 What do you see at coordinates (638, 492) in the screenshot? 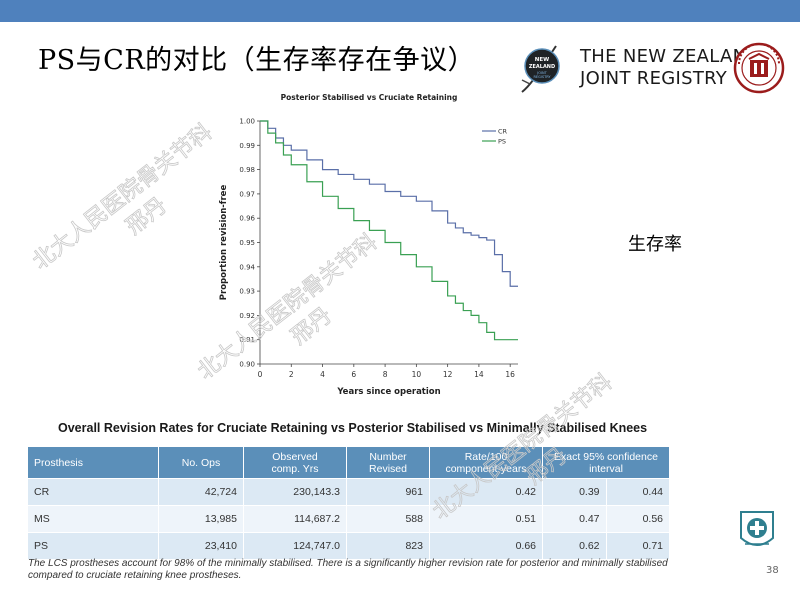
I see `cell-ci-high: 0.44` at bounding box center [638, 492].